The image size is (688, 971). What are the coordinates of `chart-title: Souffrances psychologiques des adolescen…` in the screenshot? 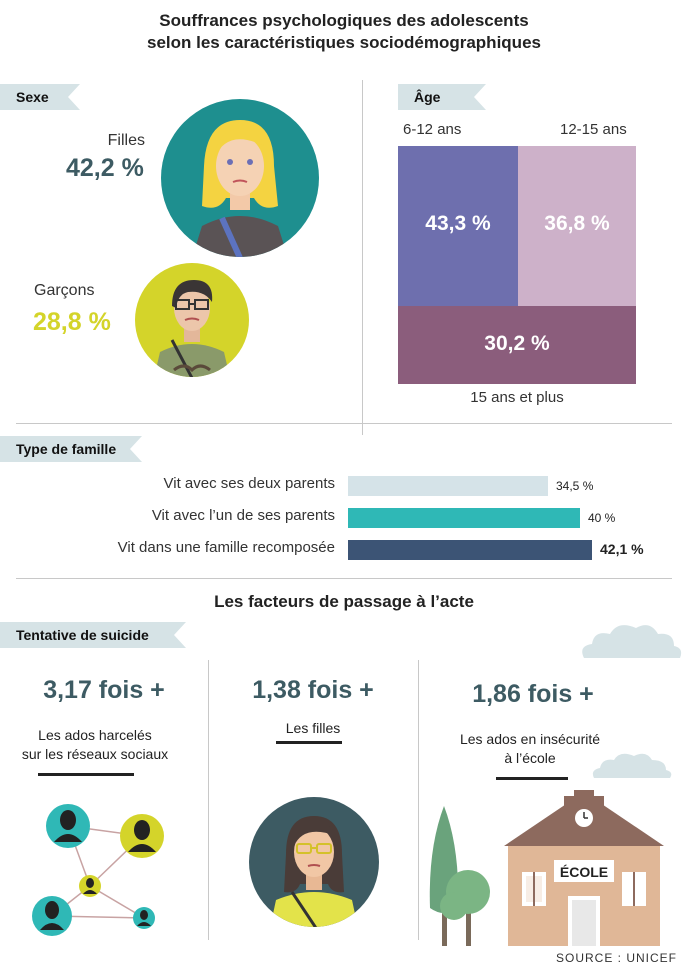 It's located at (344, 32).